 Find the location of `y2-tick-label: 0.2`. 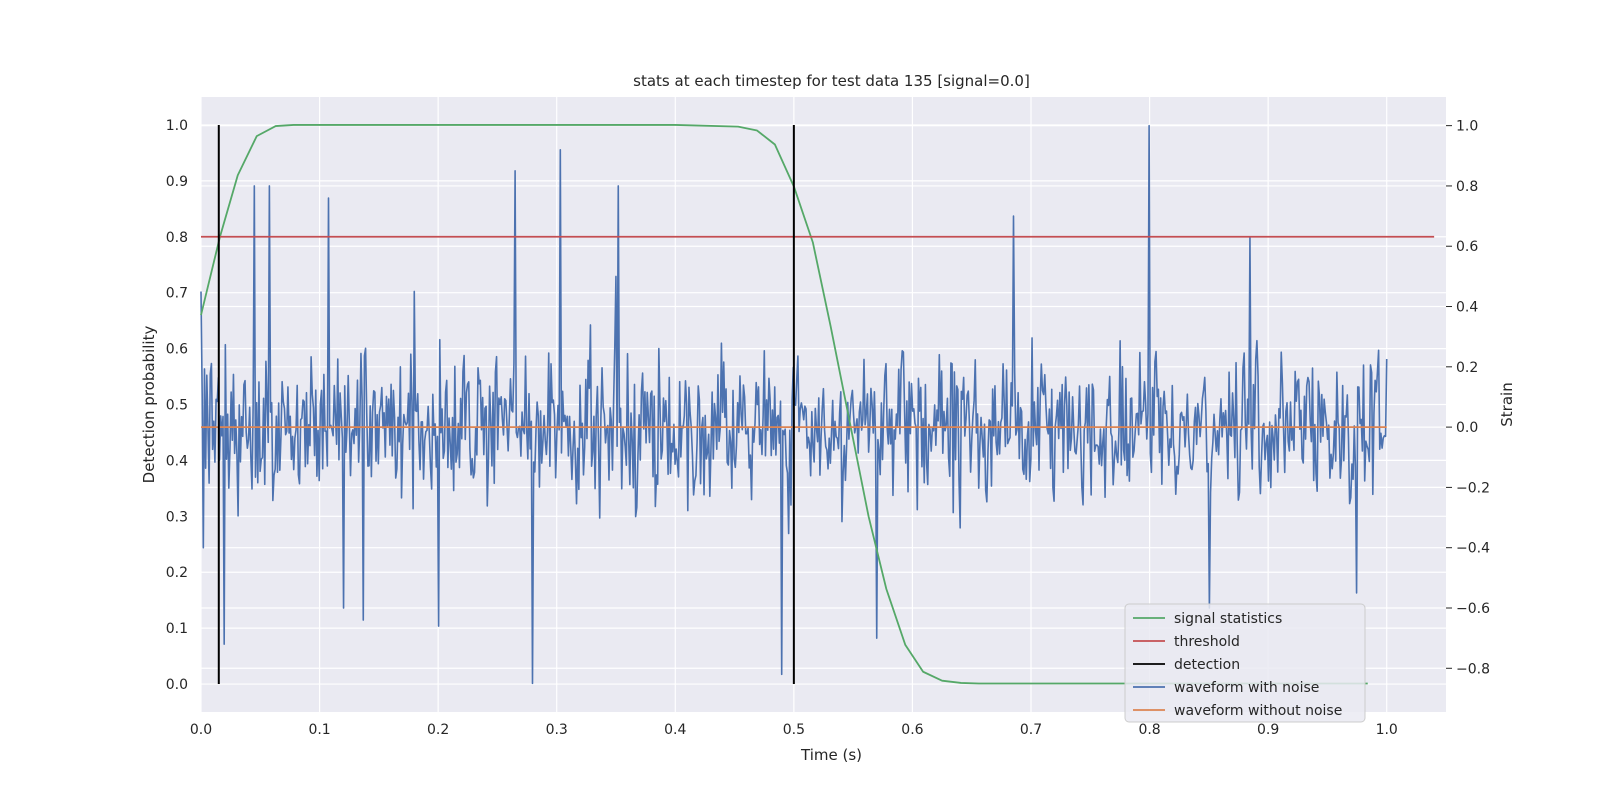

y2-tick-label: 0.2 is located at coordinates (1467, 368).